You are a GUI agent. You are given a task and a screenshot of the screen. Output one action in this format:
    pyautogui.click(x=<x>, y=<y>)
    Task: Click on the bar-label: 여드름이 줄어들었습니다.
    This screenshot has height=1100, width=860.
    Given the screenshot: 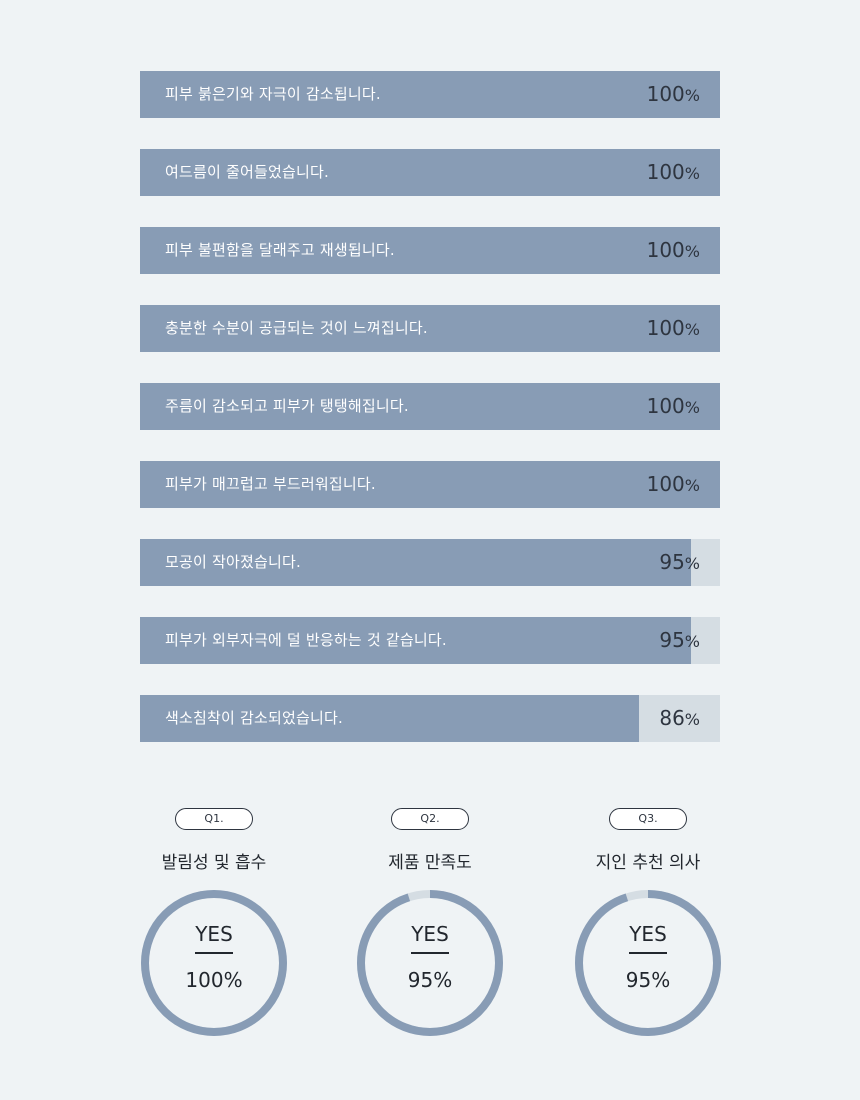 What is the action you would take?
    pyautogui.click(x=247, y=172)
    